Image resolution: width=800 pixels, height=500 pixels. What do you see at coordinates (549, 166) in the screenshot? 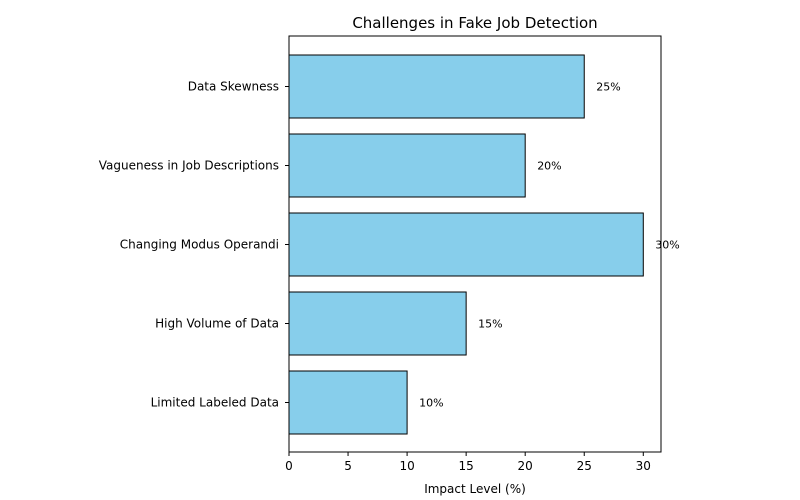
I see `data-label: 20%` at bounding box center [549, 166].